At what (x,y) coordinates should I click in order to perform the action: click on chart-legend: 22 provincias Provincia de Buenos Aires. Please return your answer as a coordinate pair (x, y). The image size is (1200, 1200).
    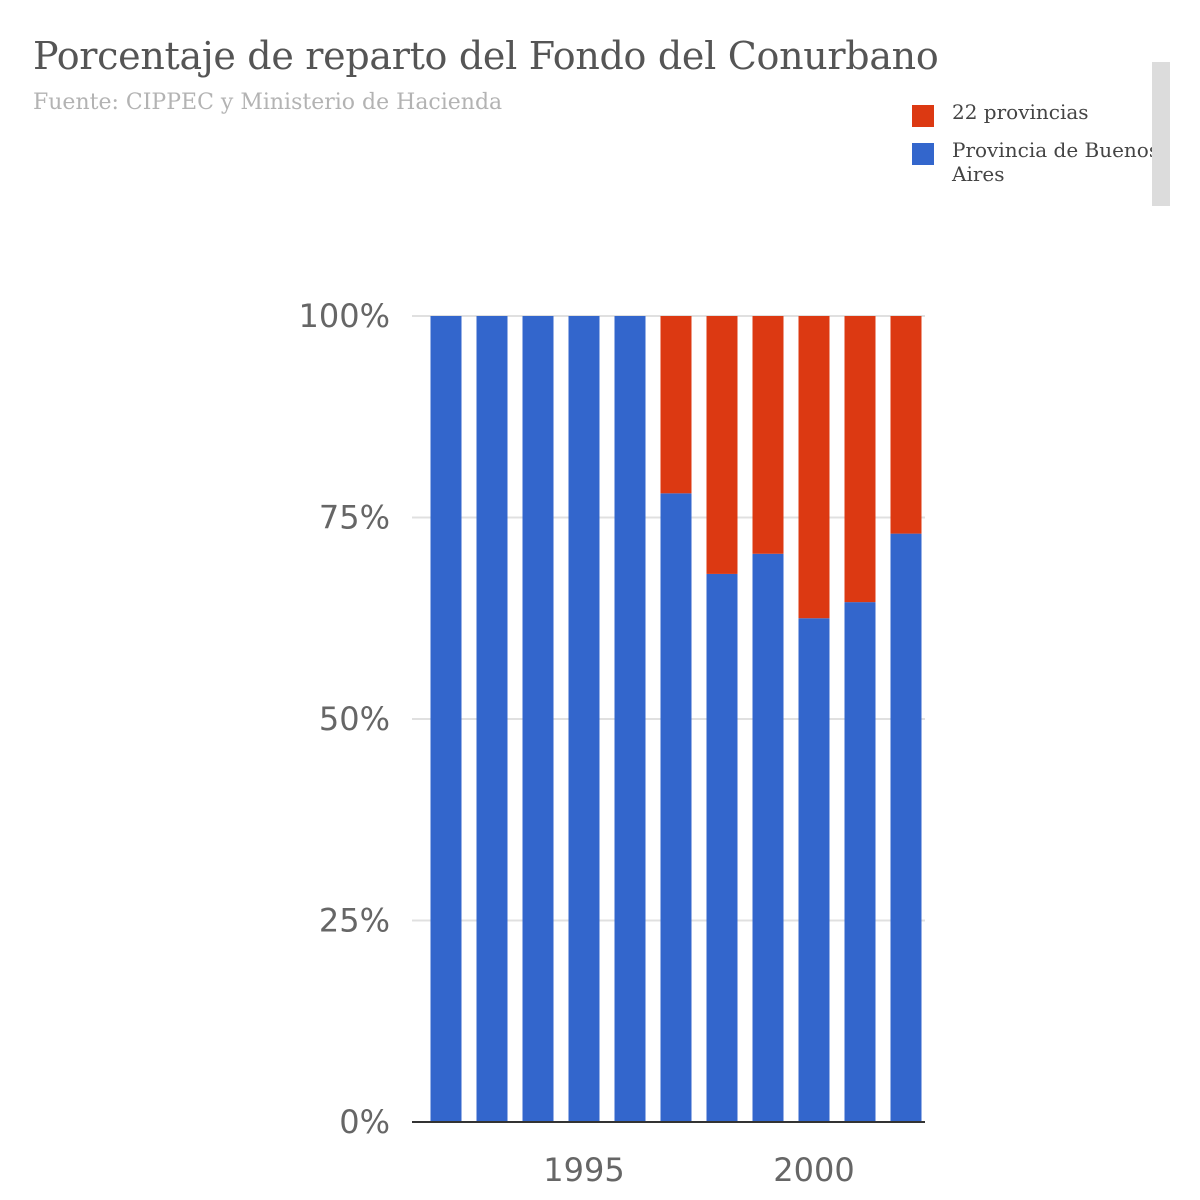
    Looking at the image, I should click on (1037, 150).